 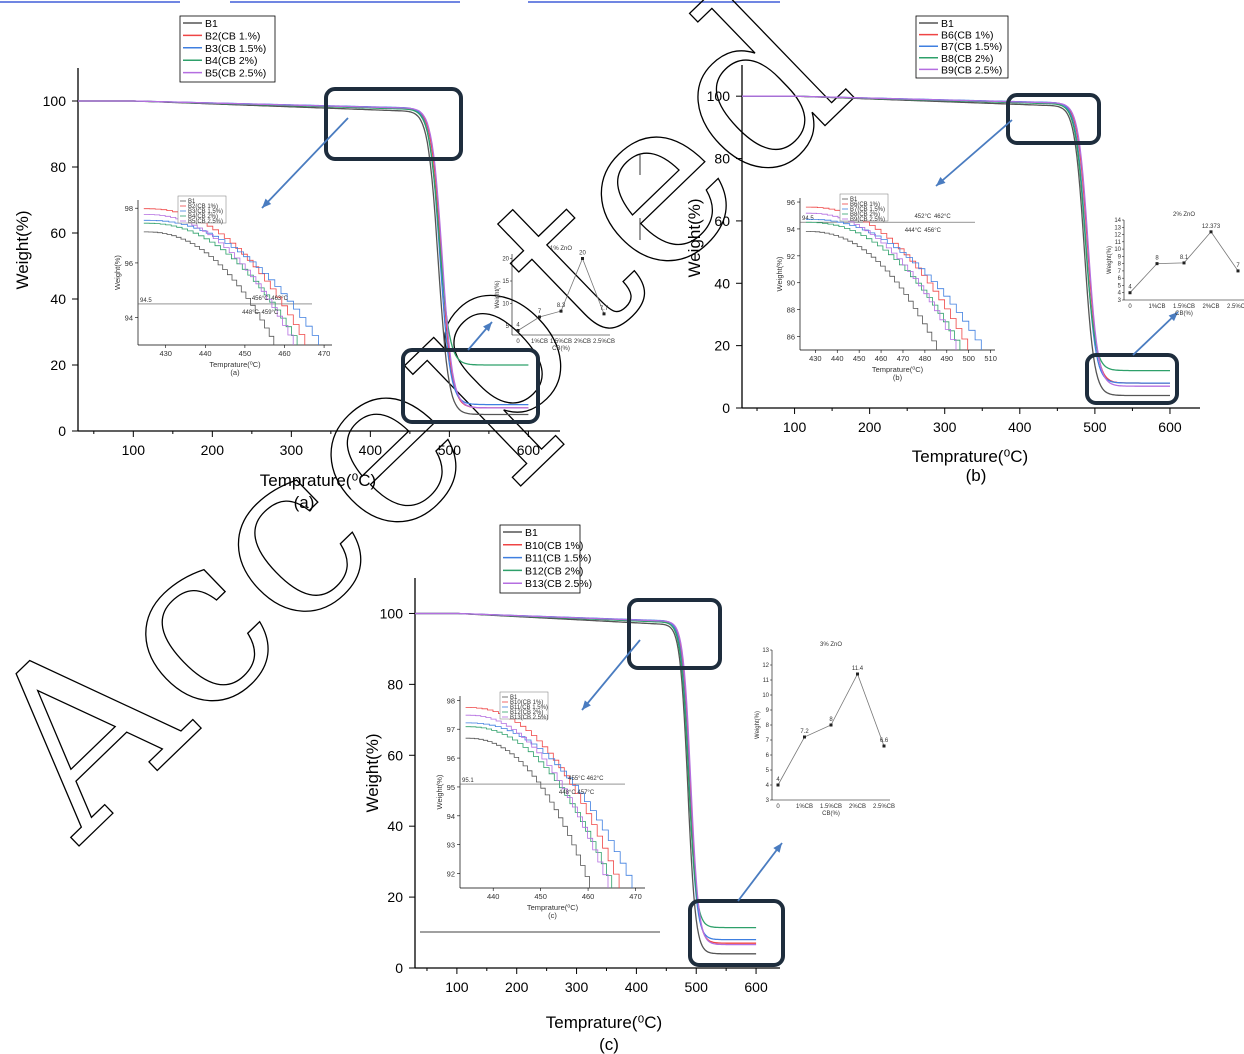 I want to click on residue-data-label: 12.373, so click(x=1211, y=227).